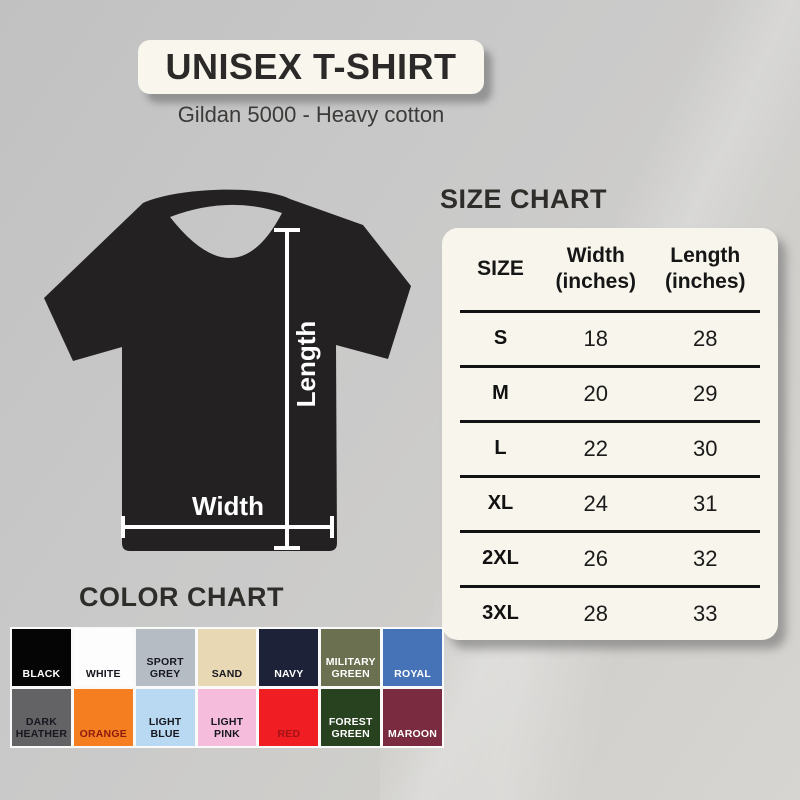 This screenshot has width=800, height=800. Describe the element at coordinates (103, 673) in the screenshot. I see `swatch-label: WHITE` at that location.